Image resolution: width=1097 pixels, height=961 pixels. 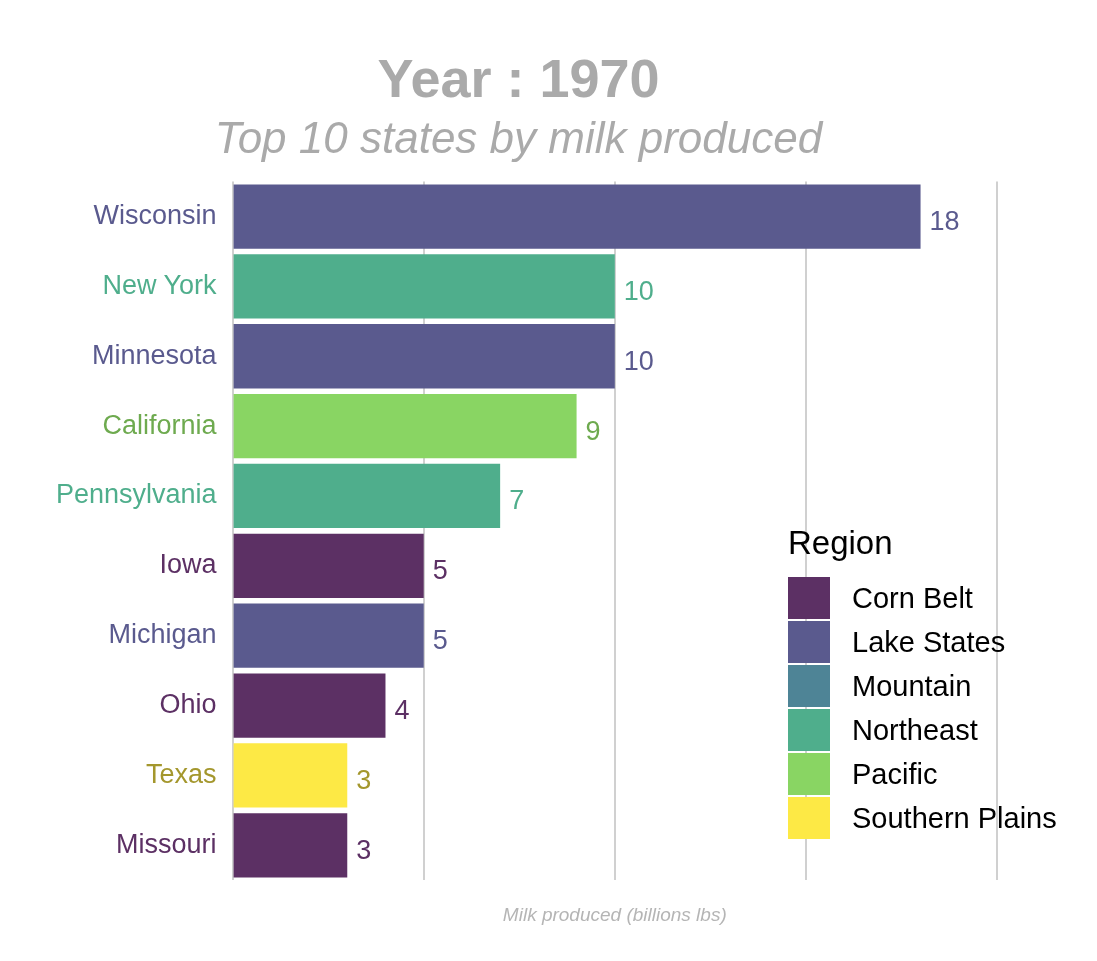 I want to click on legend-title: Region, so click(x=841, y=543).